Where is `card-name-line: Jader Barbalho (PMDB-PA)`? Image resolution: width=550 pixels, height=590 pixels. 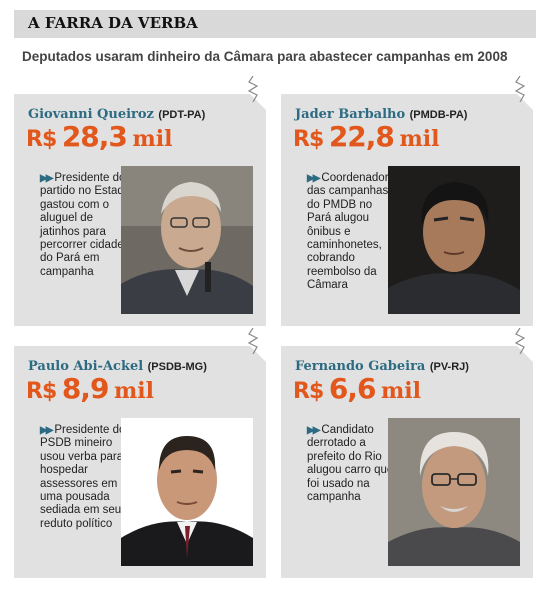 card-name-line: Jader Barbalho (PMDB-PA) is located at coordinates (381, 114).